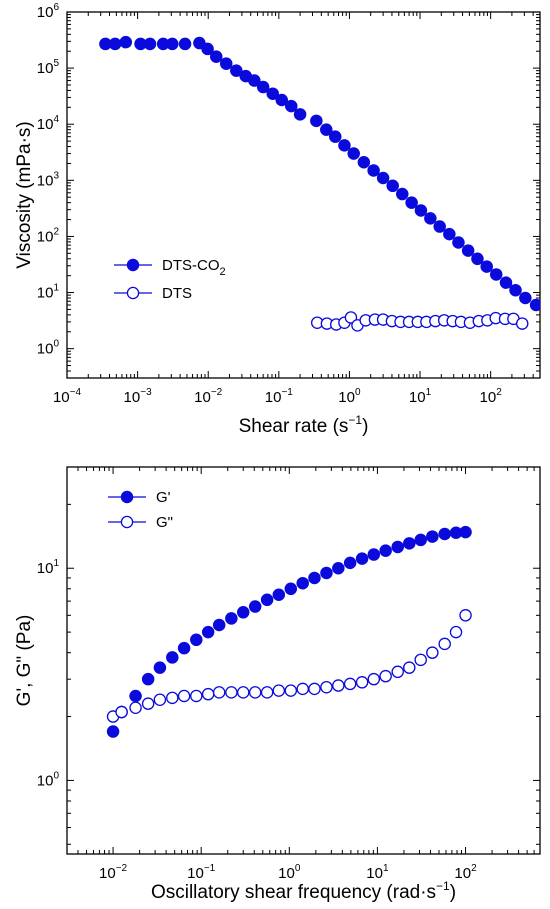 The width and height of the screenshot is (550, 909). Describe the element at coordinates (289, 666) in the screenshot. I see `series-g` at that location.